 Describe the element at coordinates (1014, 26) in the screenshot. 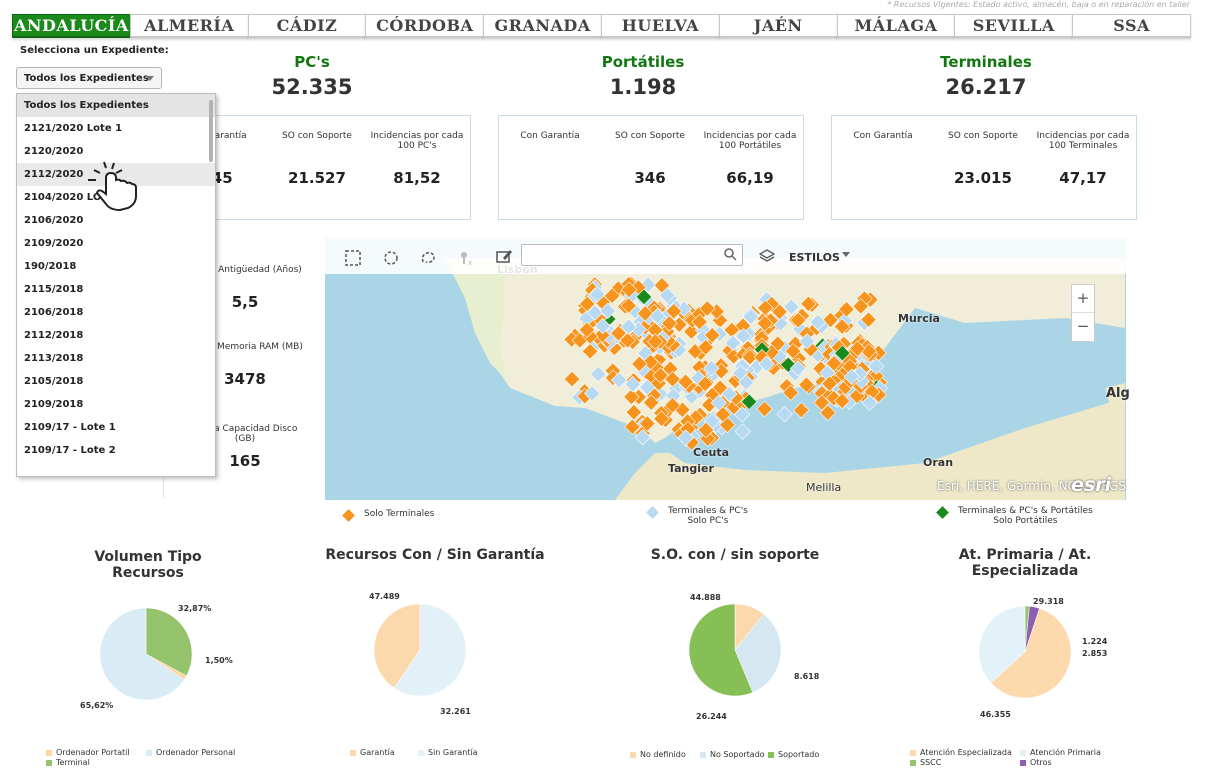

I see `tab-8: SEVILLA` at that location.